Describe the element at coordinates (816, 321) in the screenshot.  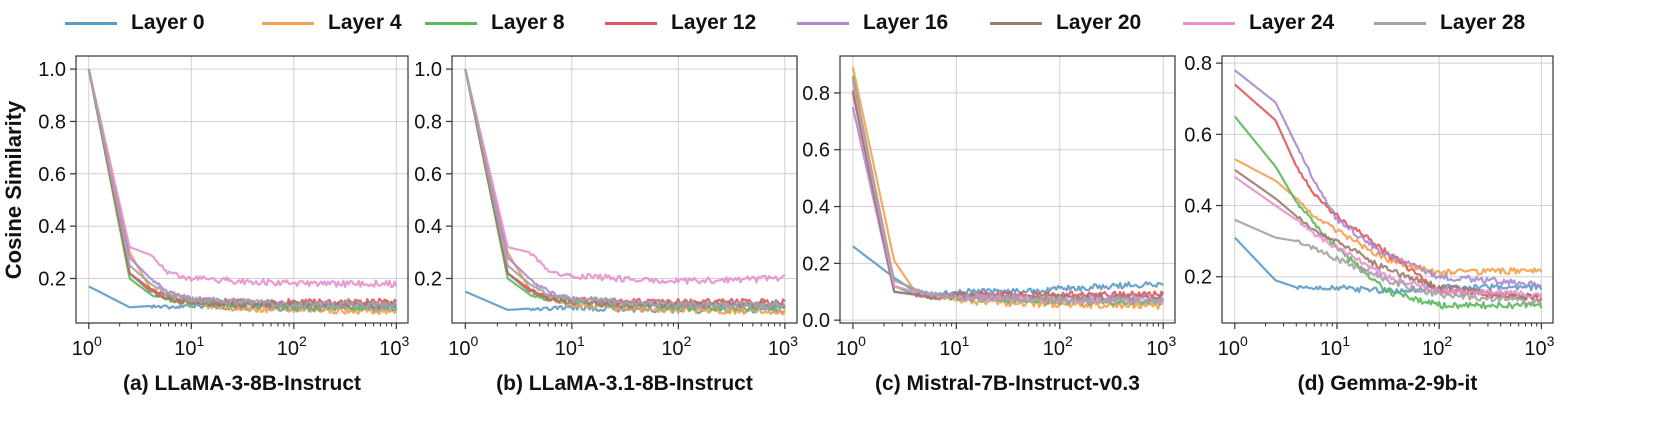
I see `y-tick-label: 0.0` at that location.